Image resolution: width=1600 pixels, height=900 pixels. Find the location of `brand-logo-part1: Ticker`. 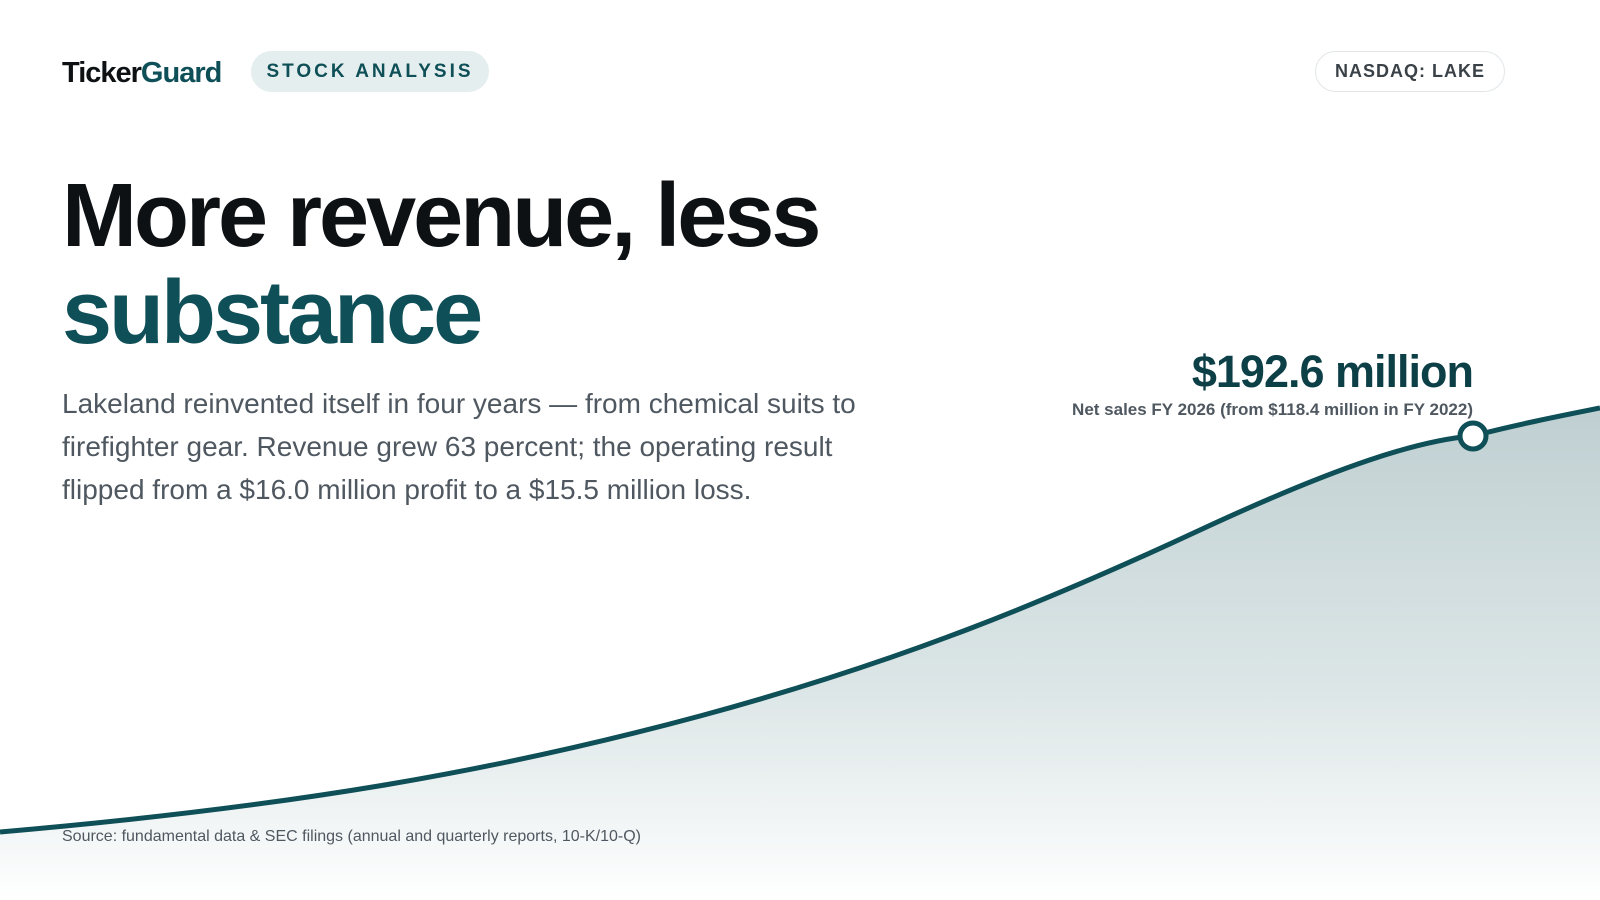

brand-logo-part1: Ticker is located at coordinates (102, 73).